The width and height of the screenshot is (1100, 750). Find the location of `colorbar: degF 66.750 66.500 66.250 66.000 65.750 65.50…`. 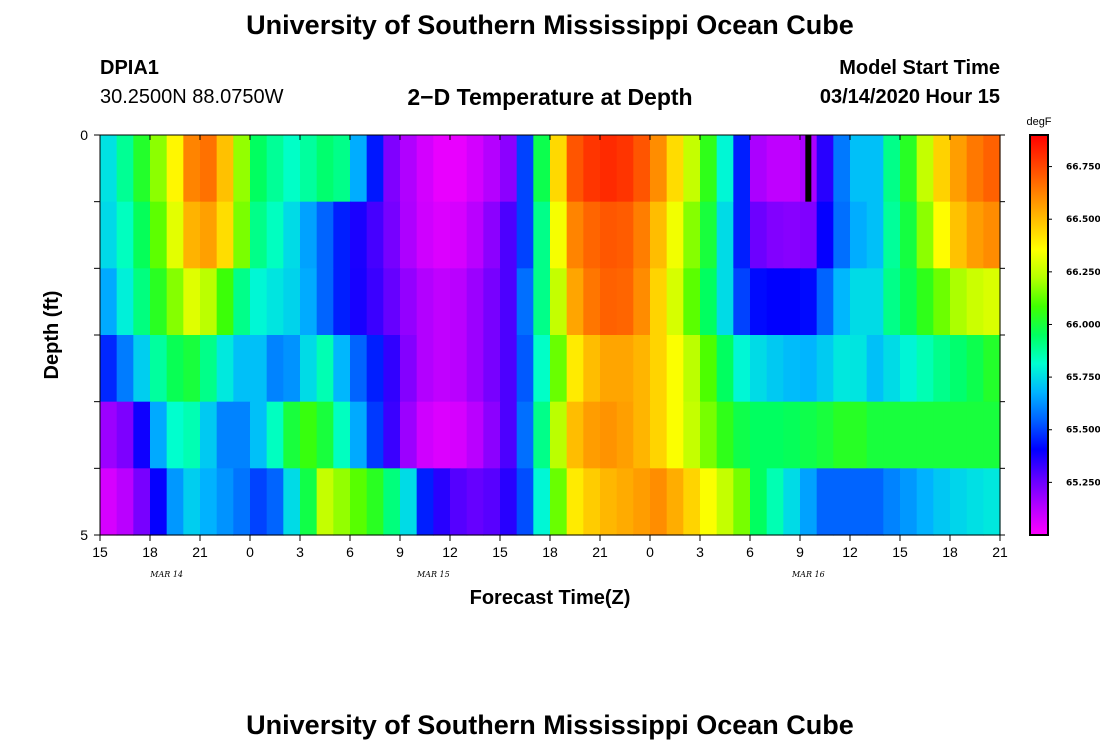

colorbar: degF 66.750 66.500 66.250 66.000 65.750 65.50… is located at coordinates (1063, 326).